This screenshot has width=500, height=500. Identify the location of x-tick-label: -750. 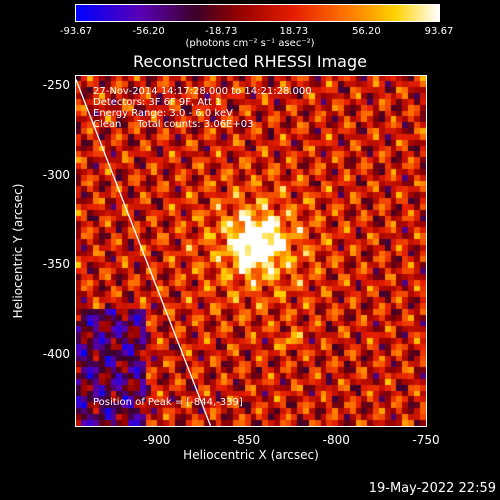
(426, 440).